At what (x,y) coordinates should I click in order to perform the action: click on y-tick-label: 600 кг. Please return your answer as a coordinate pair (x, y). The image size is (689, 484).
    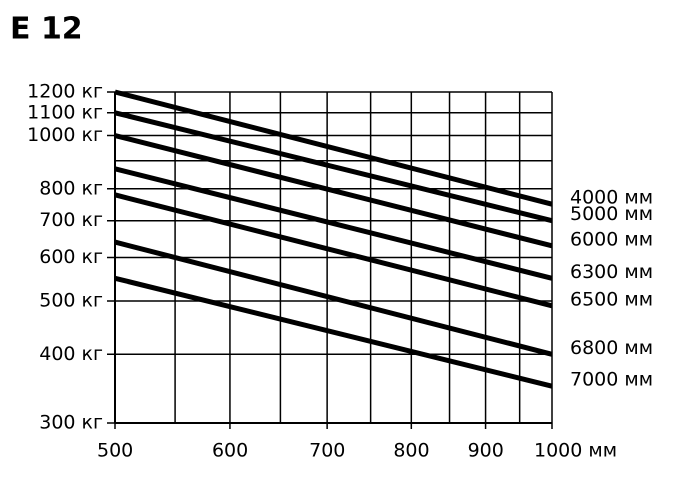
    Looking at the image, I should click on (71, 257).